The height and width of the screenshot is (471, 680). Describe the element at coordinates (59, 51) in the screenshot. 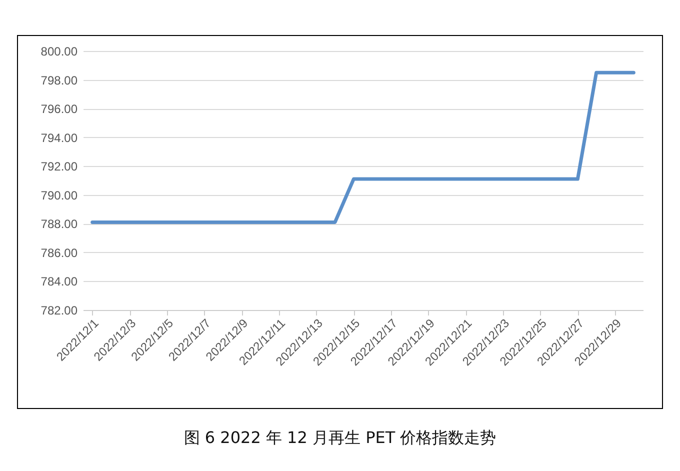

I see `y-tick-label: 800.00` at that location.